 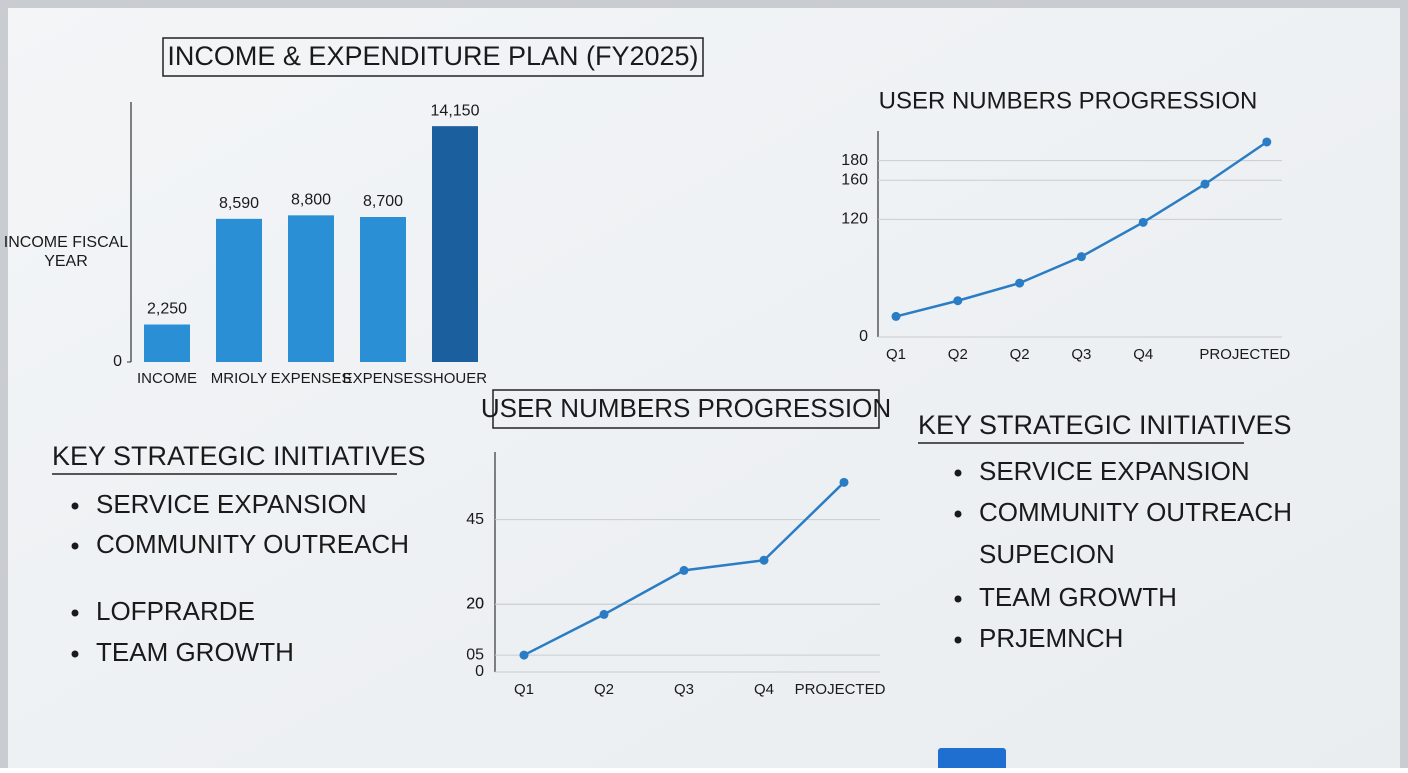 What do you see at coordinates (66, 252) in the screenshot?
I see `y-label: INCOME FISCAL YEAR` at bounding box center [66, 252].